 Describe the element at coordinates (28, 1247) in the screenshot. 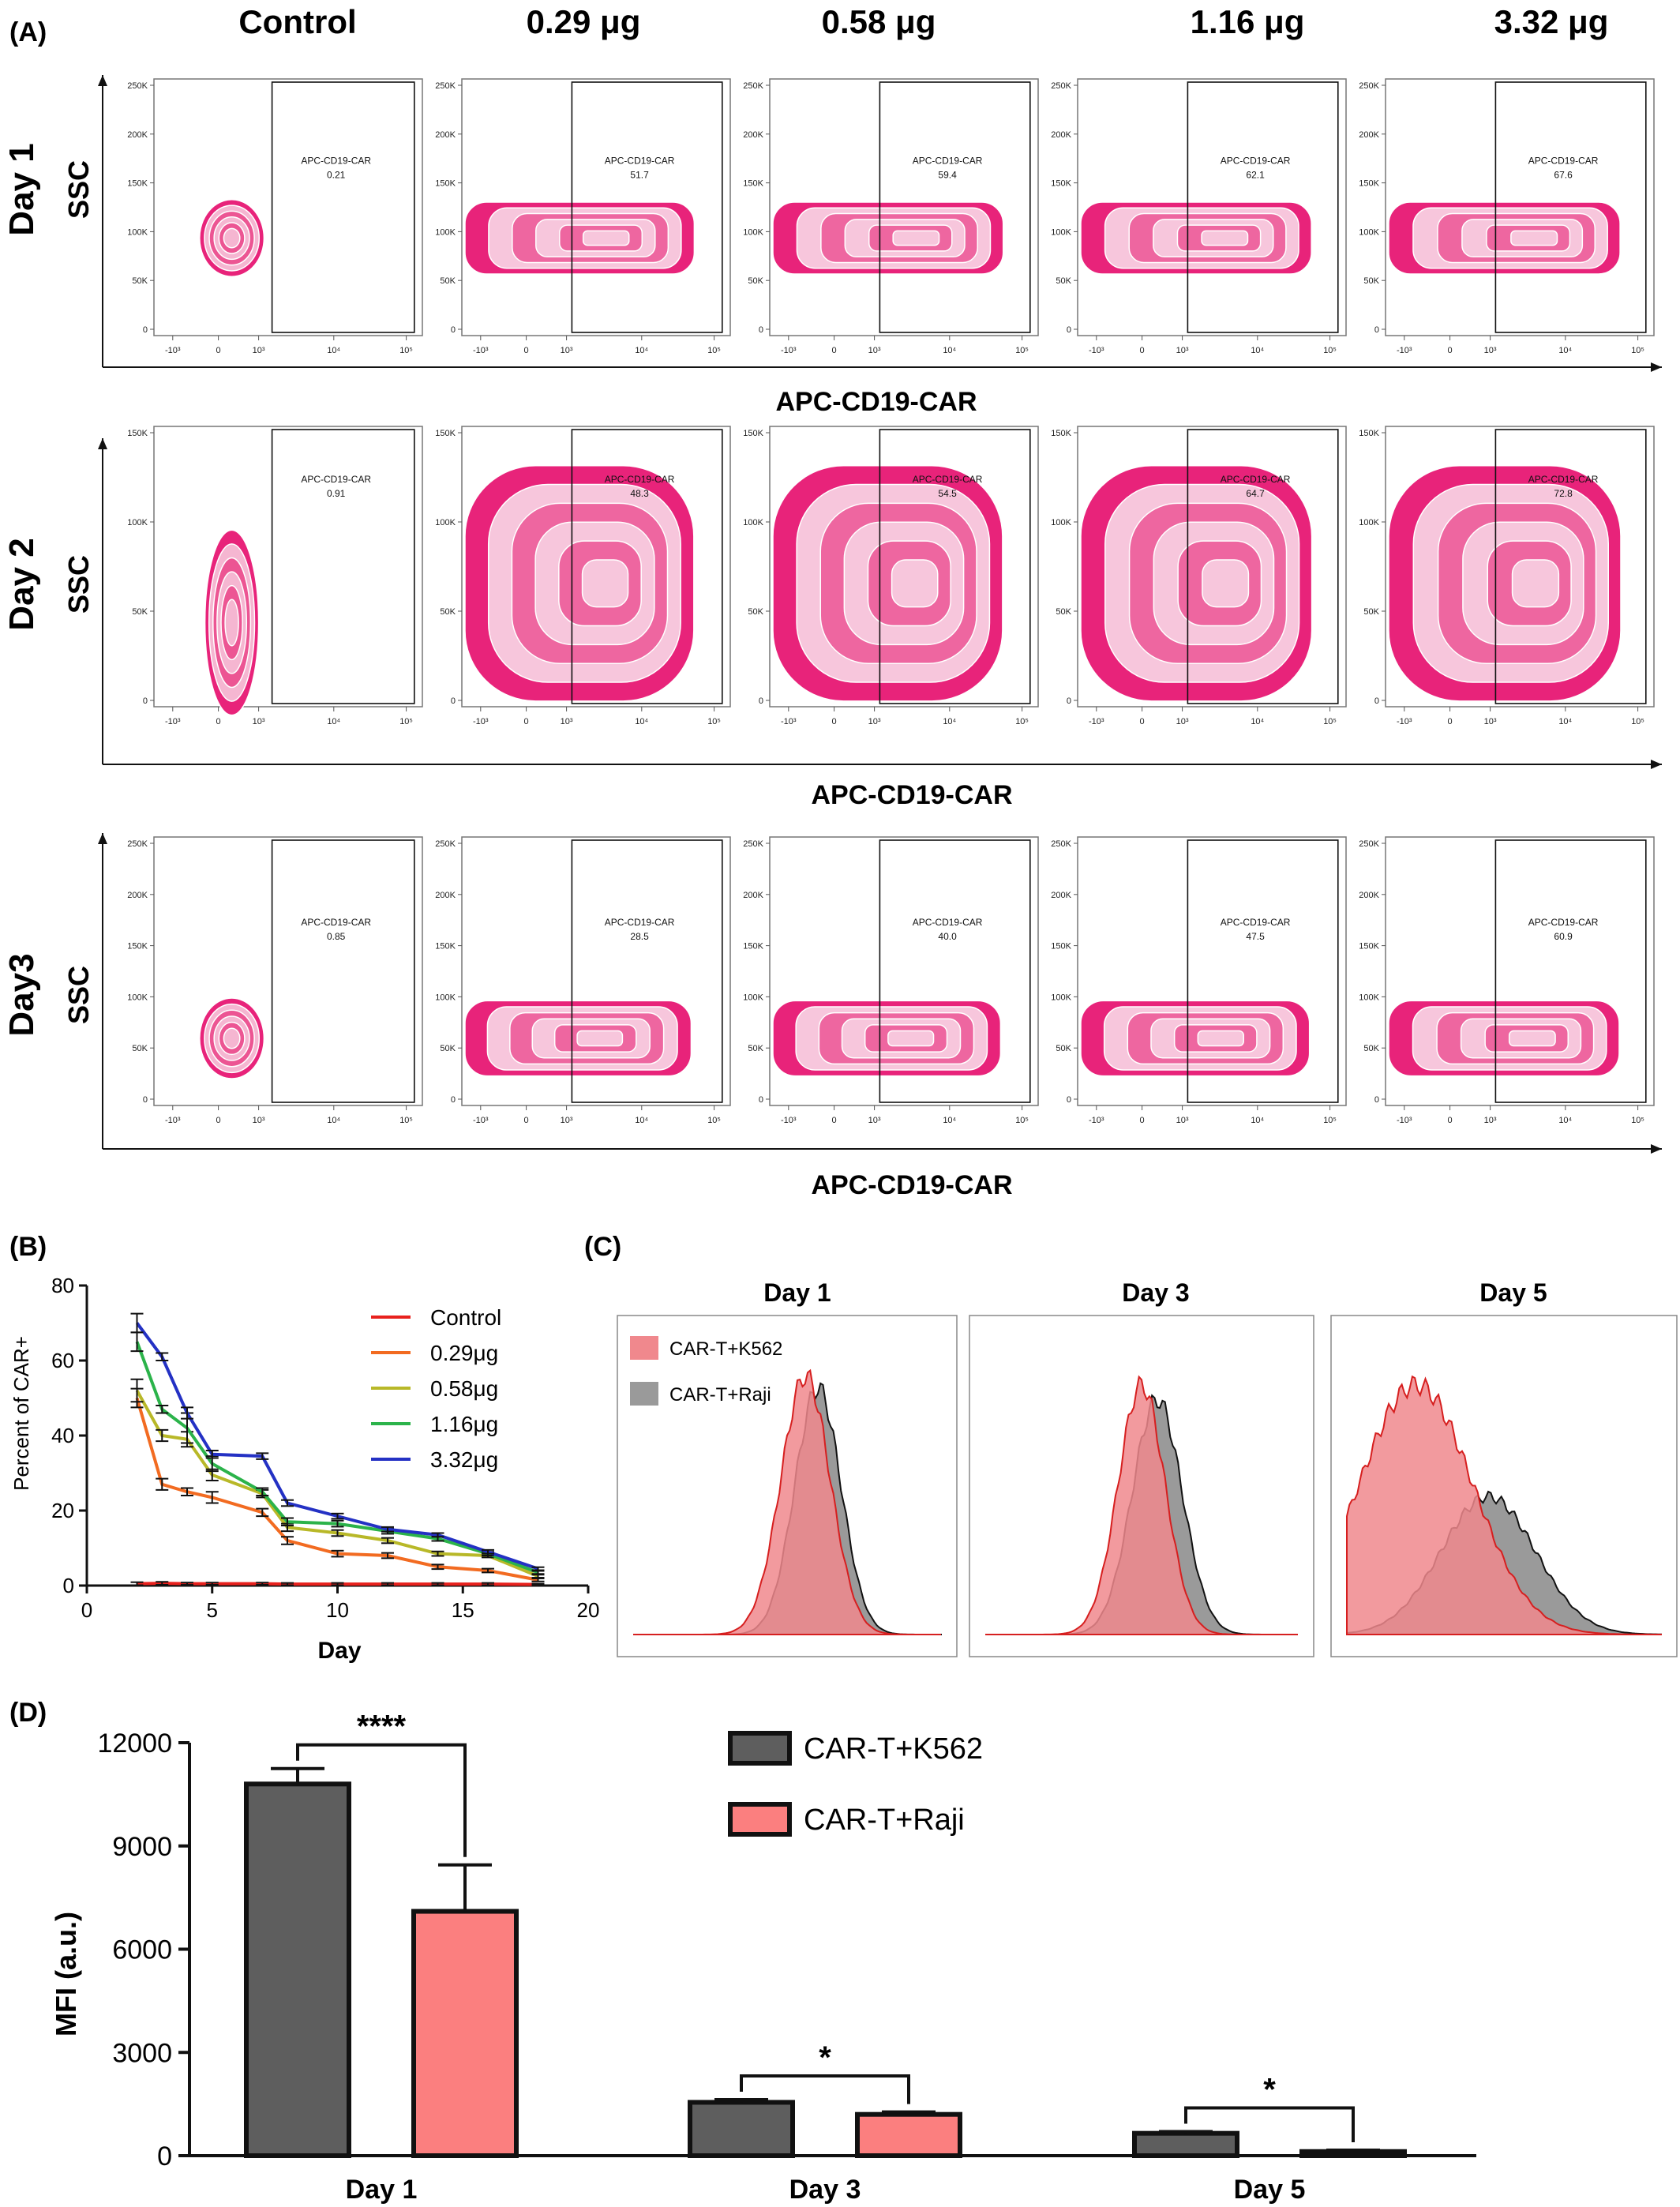

I see `panel-label-b: (B)` at that location.